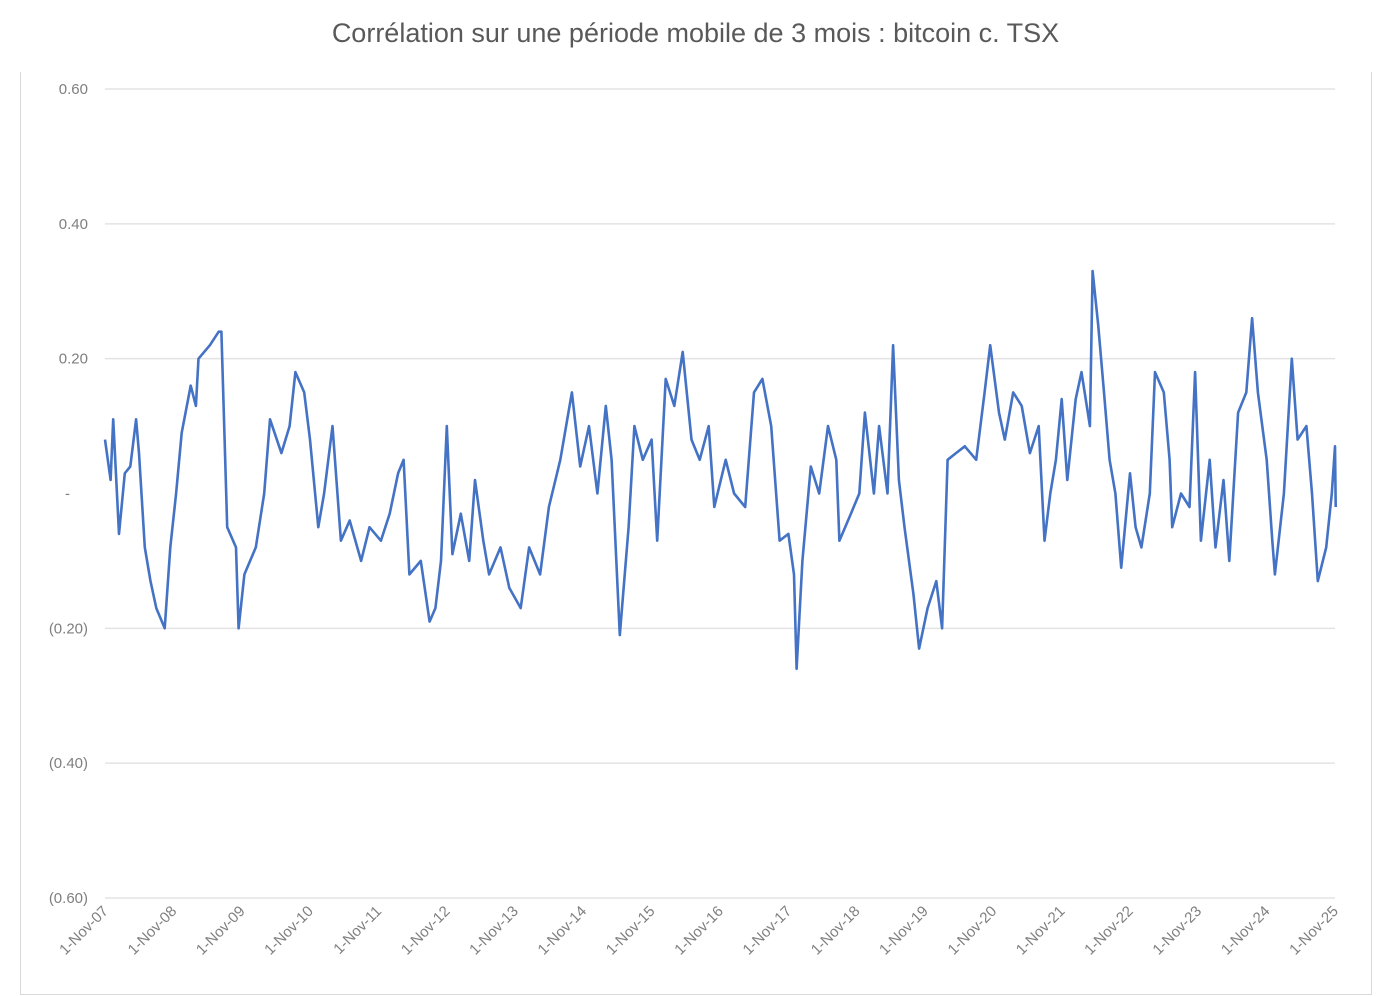 Image resolution: width=1391 pixels, height=996 pixels. I want to click on y-tick-label: (0.40), so click(68, 763).